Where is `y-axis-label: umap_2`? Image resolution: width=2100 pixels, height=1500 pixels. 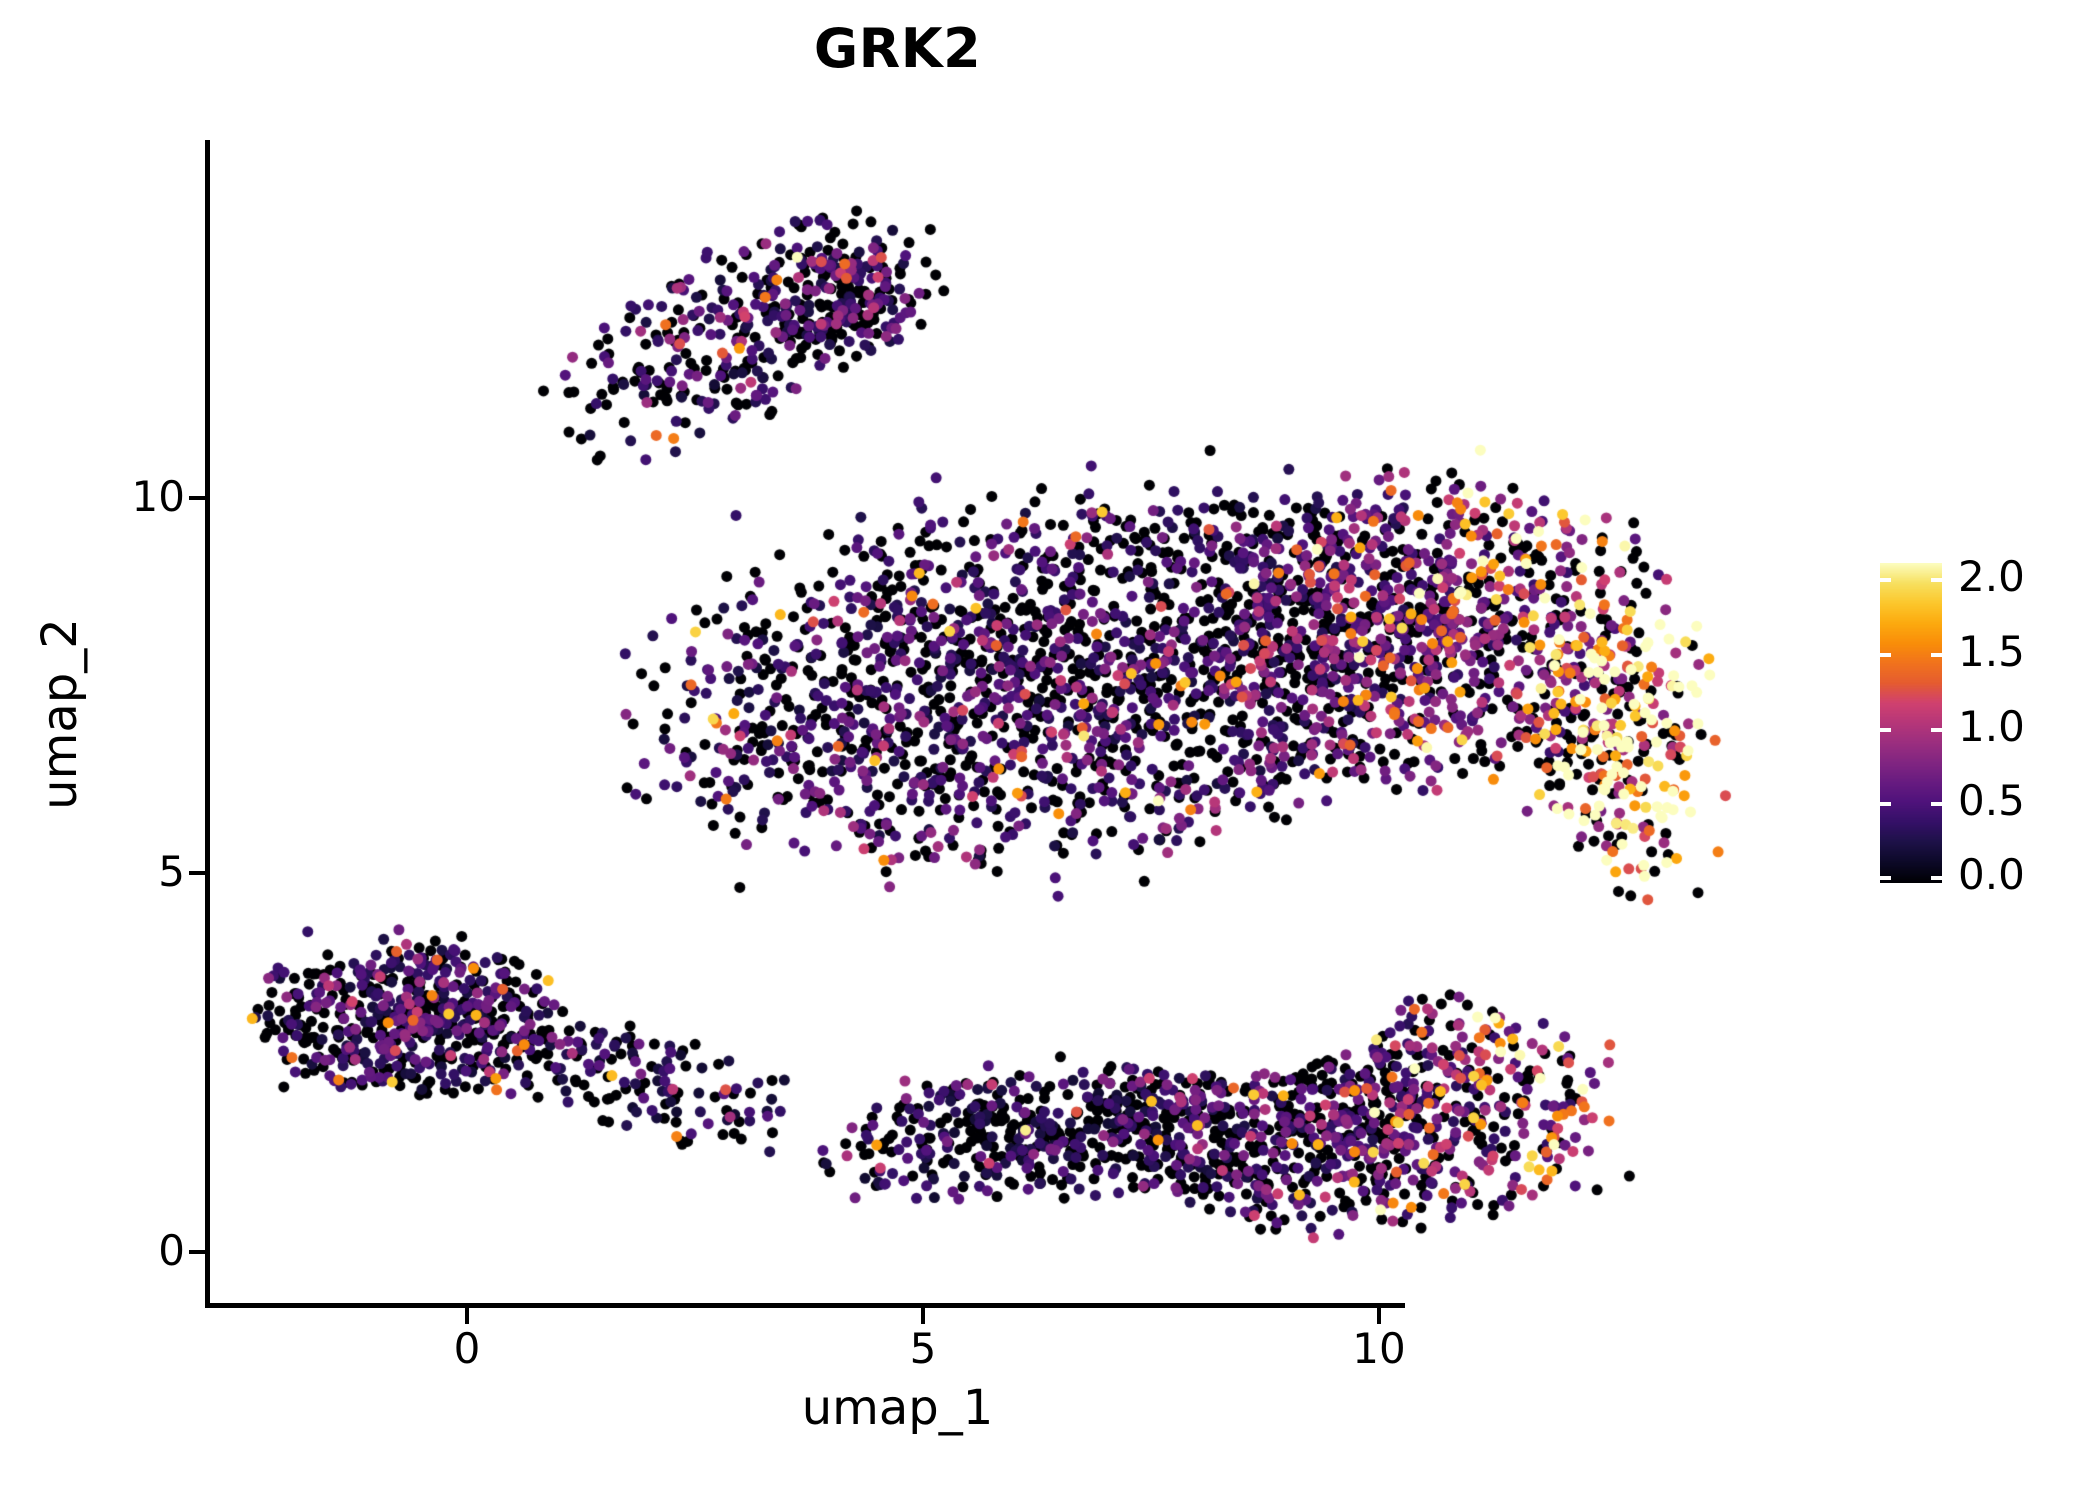
y-axis-label: umap_2 is located at coordinates (60, 714).